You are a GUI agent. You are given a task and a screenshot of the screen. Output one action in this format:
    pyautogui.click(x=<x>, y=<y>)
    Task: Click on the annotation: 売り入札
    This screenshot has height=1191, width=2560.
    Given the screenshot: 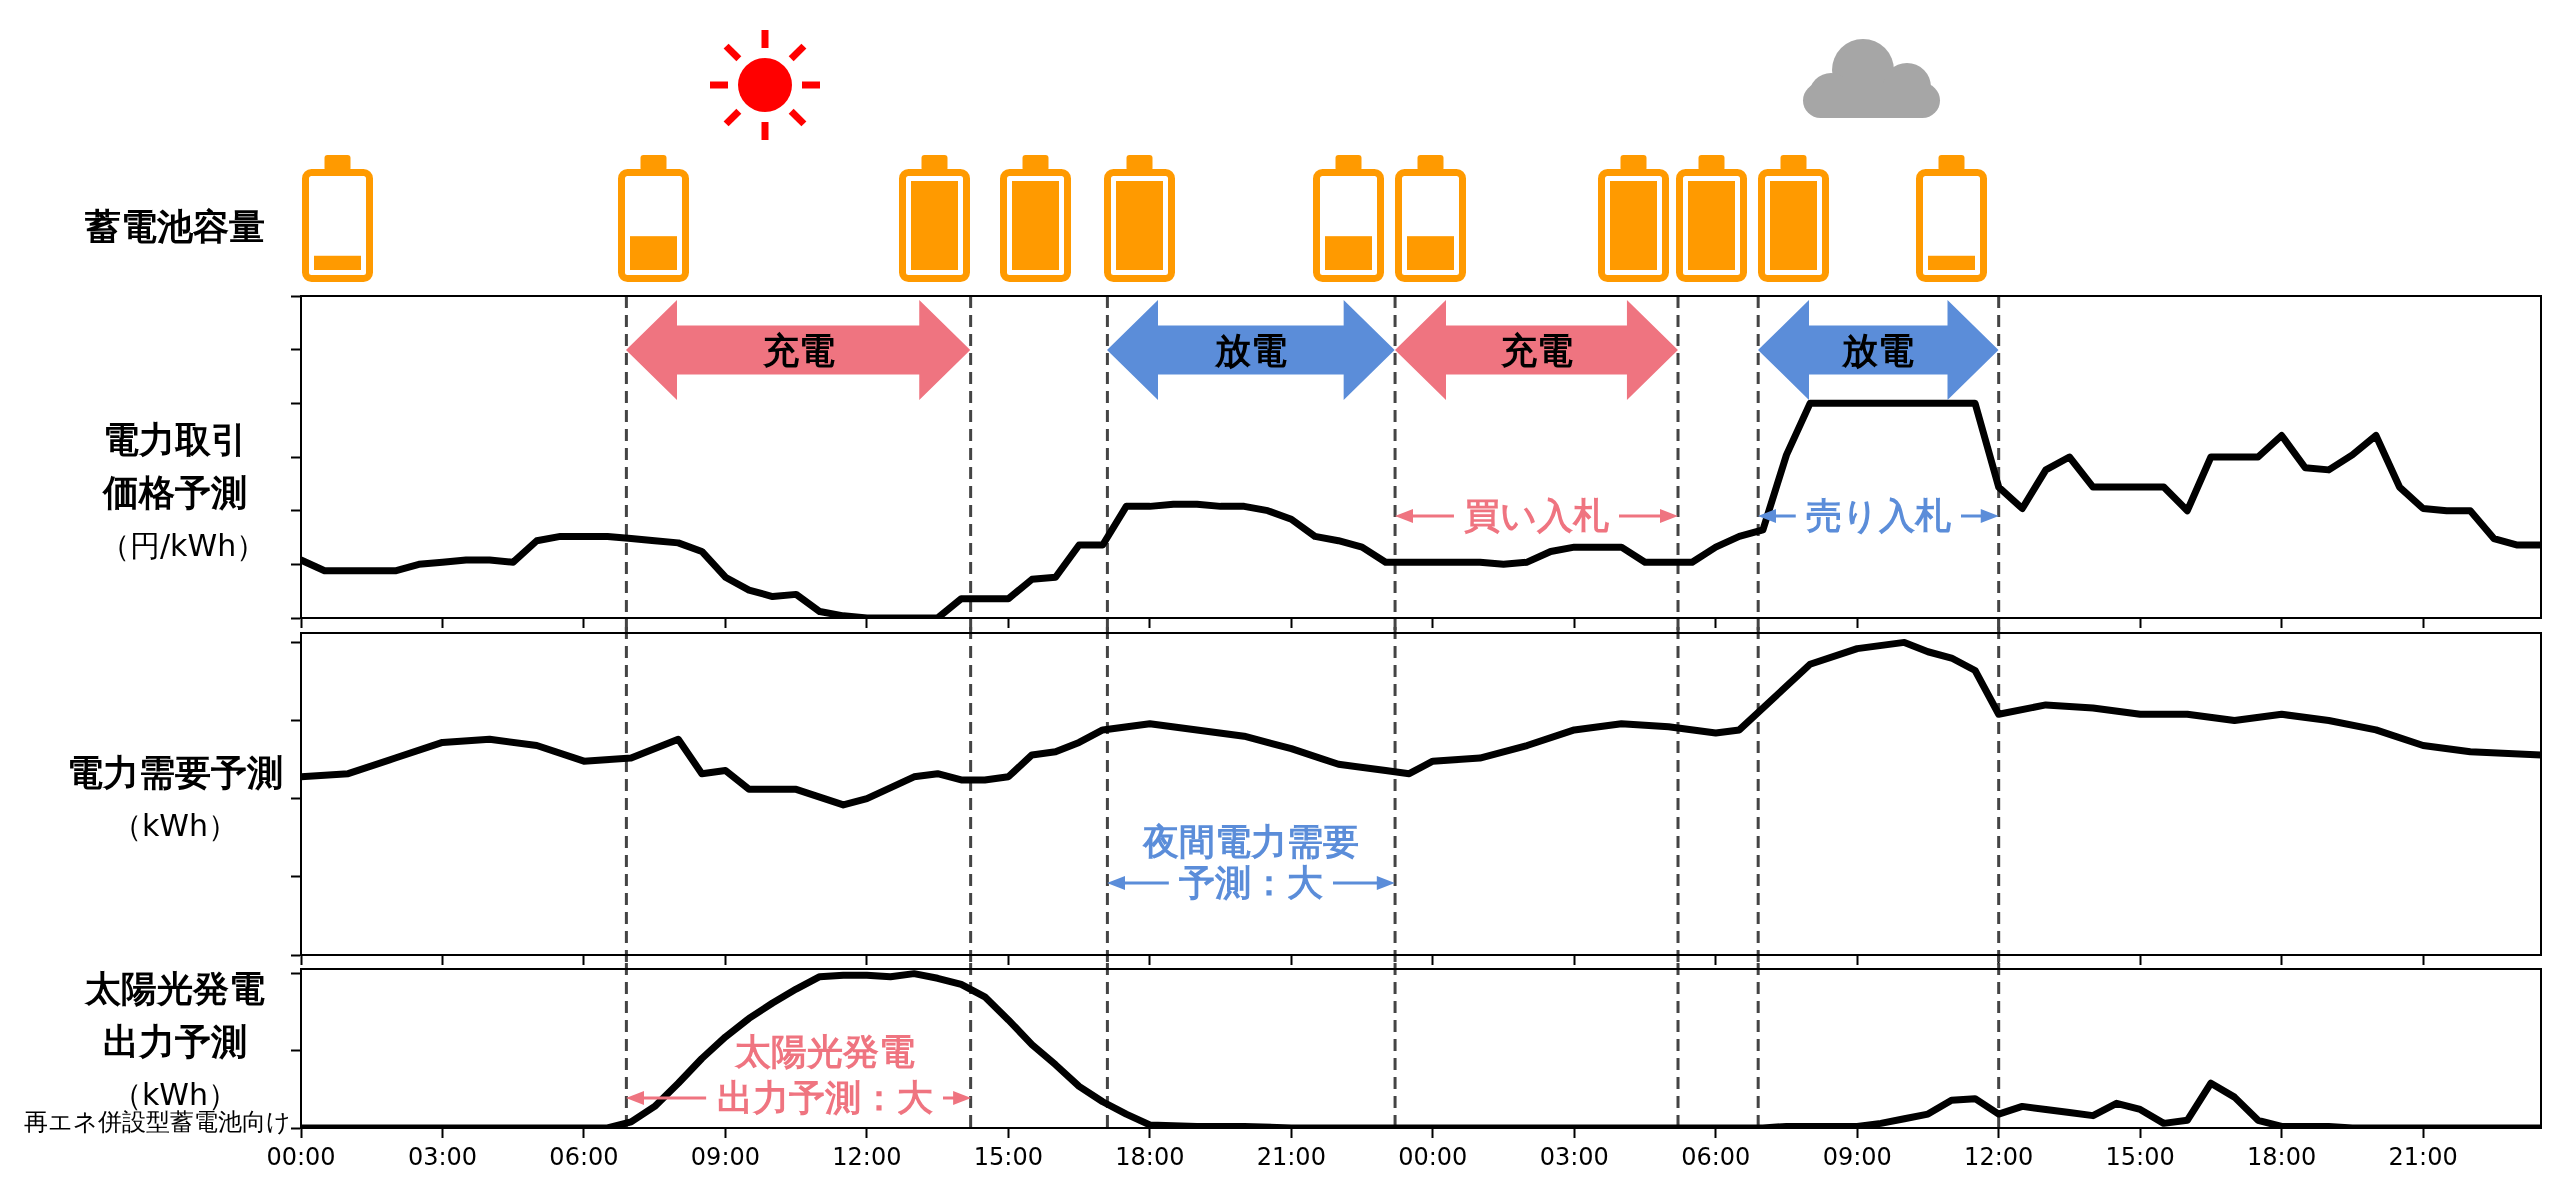 What is the action you would take?
    pyautogui.click(x=1878, y=516)
    